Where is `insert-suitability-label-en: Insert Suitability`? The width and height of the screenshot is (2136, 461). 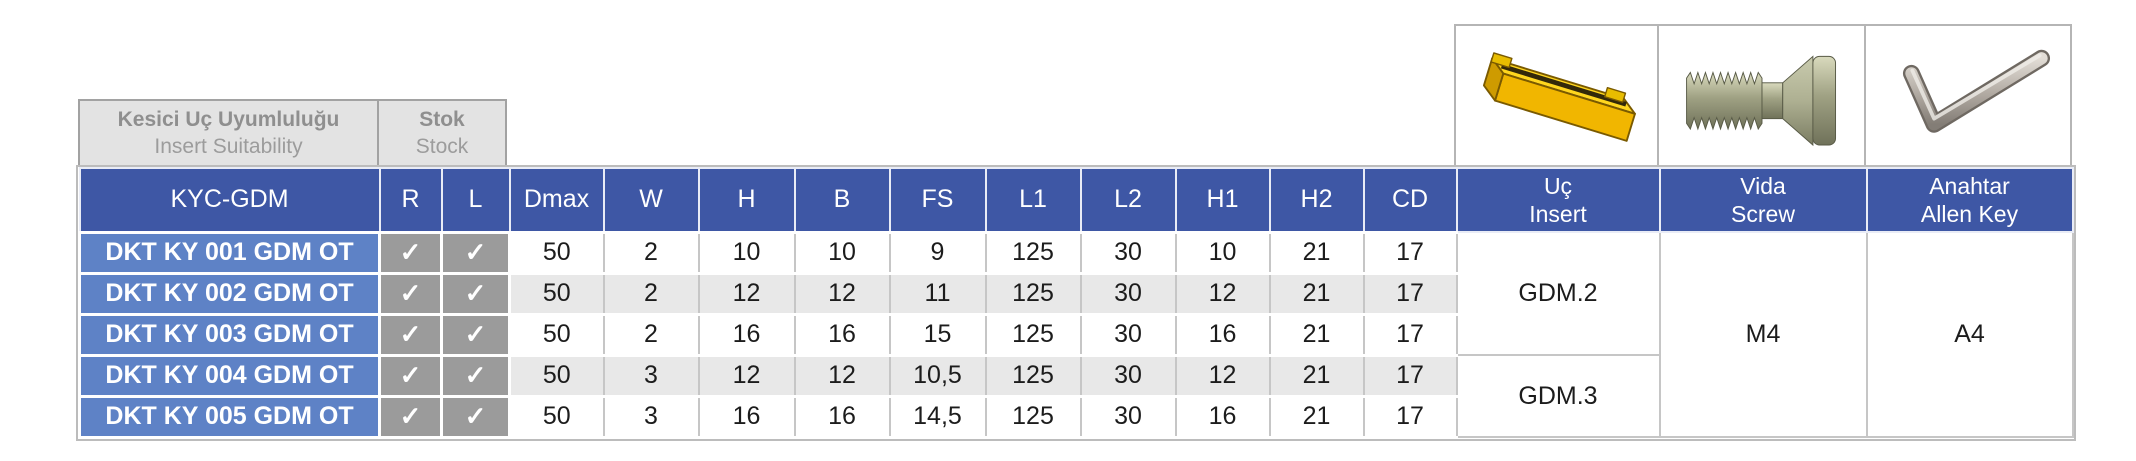
insert-suitability-label-en: Insert Suitability is located at coordinates (228, 146).